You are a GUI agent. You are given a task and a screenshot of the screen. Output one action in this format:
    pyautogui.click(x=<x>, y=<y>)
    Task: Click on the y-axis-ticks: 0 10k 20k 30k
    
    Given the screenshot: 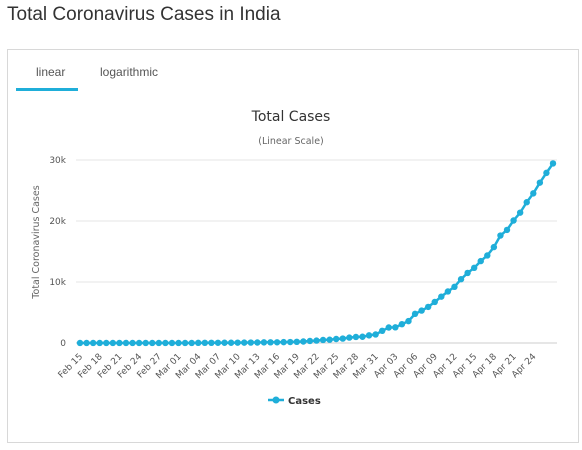 What is the action you would take?
    pyautogui.click(x=57, y=252)
    